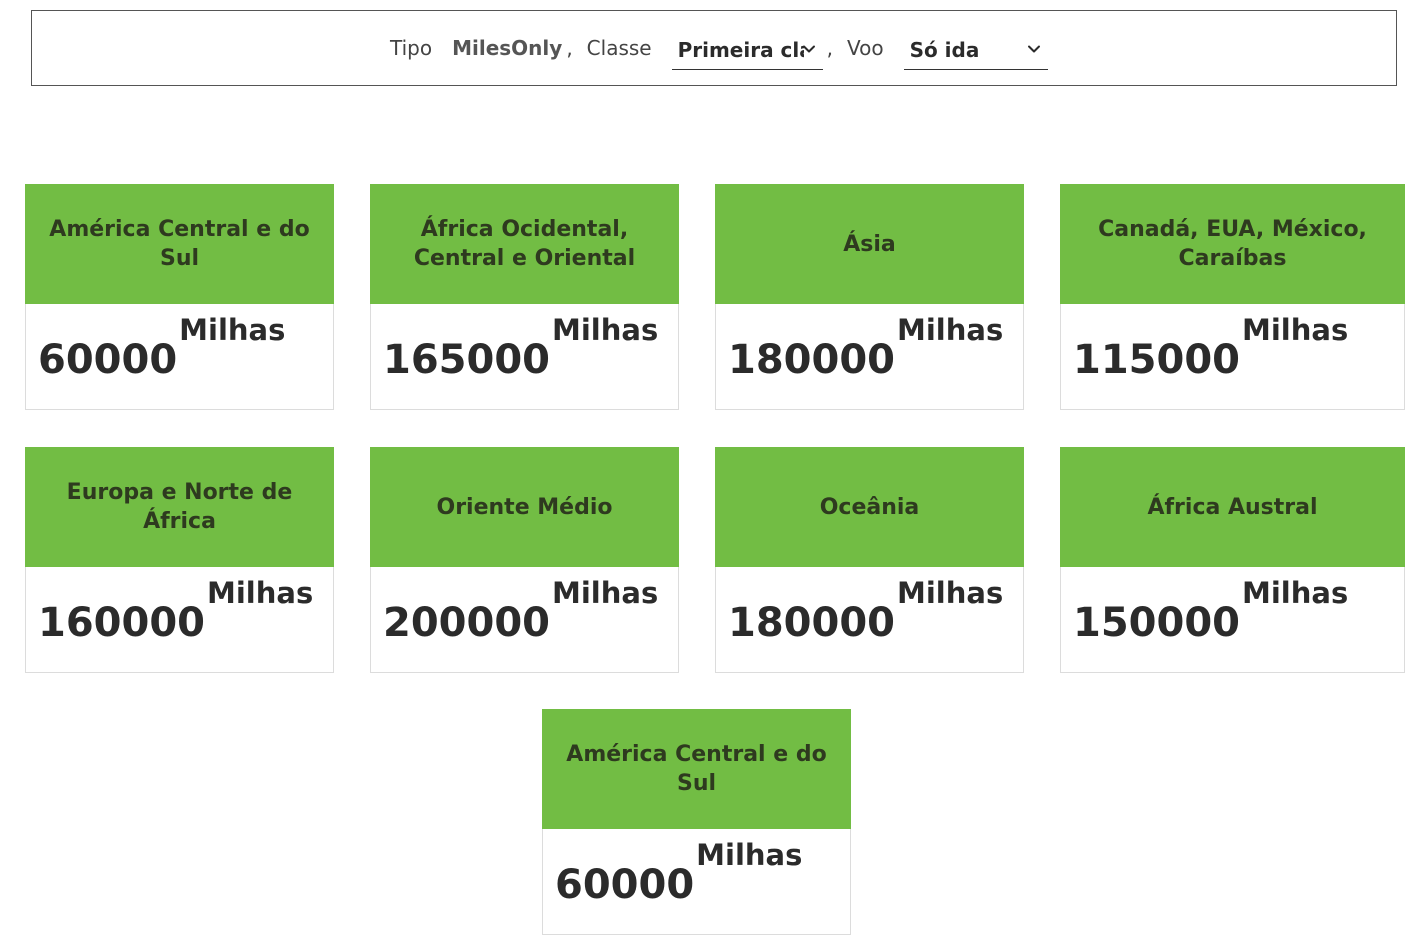 The width and height of the screenshot is (1425, 947). I want to click on region-card-price: 150000Milhas, so click(1211, 611).